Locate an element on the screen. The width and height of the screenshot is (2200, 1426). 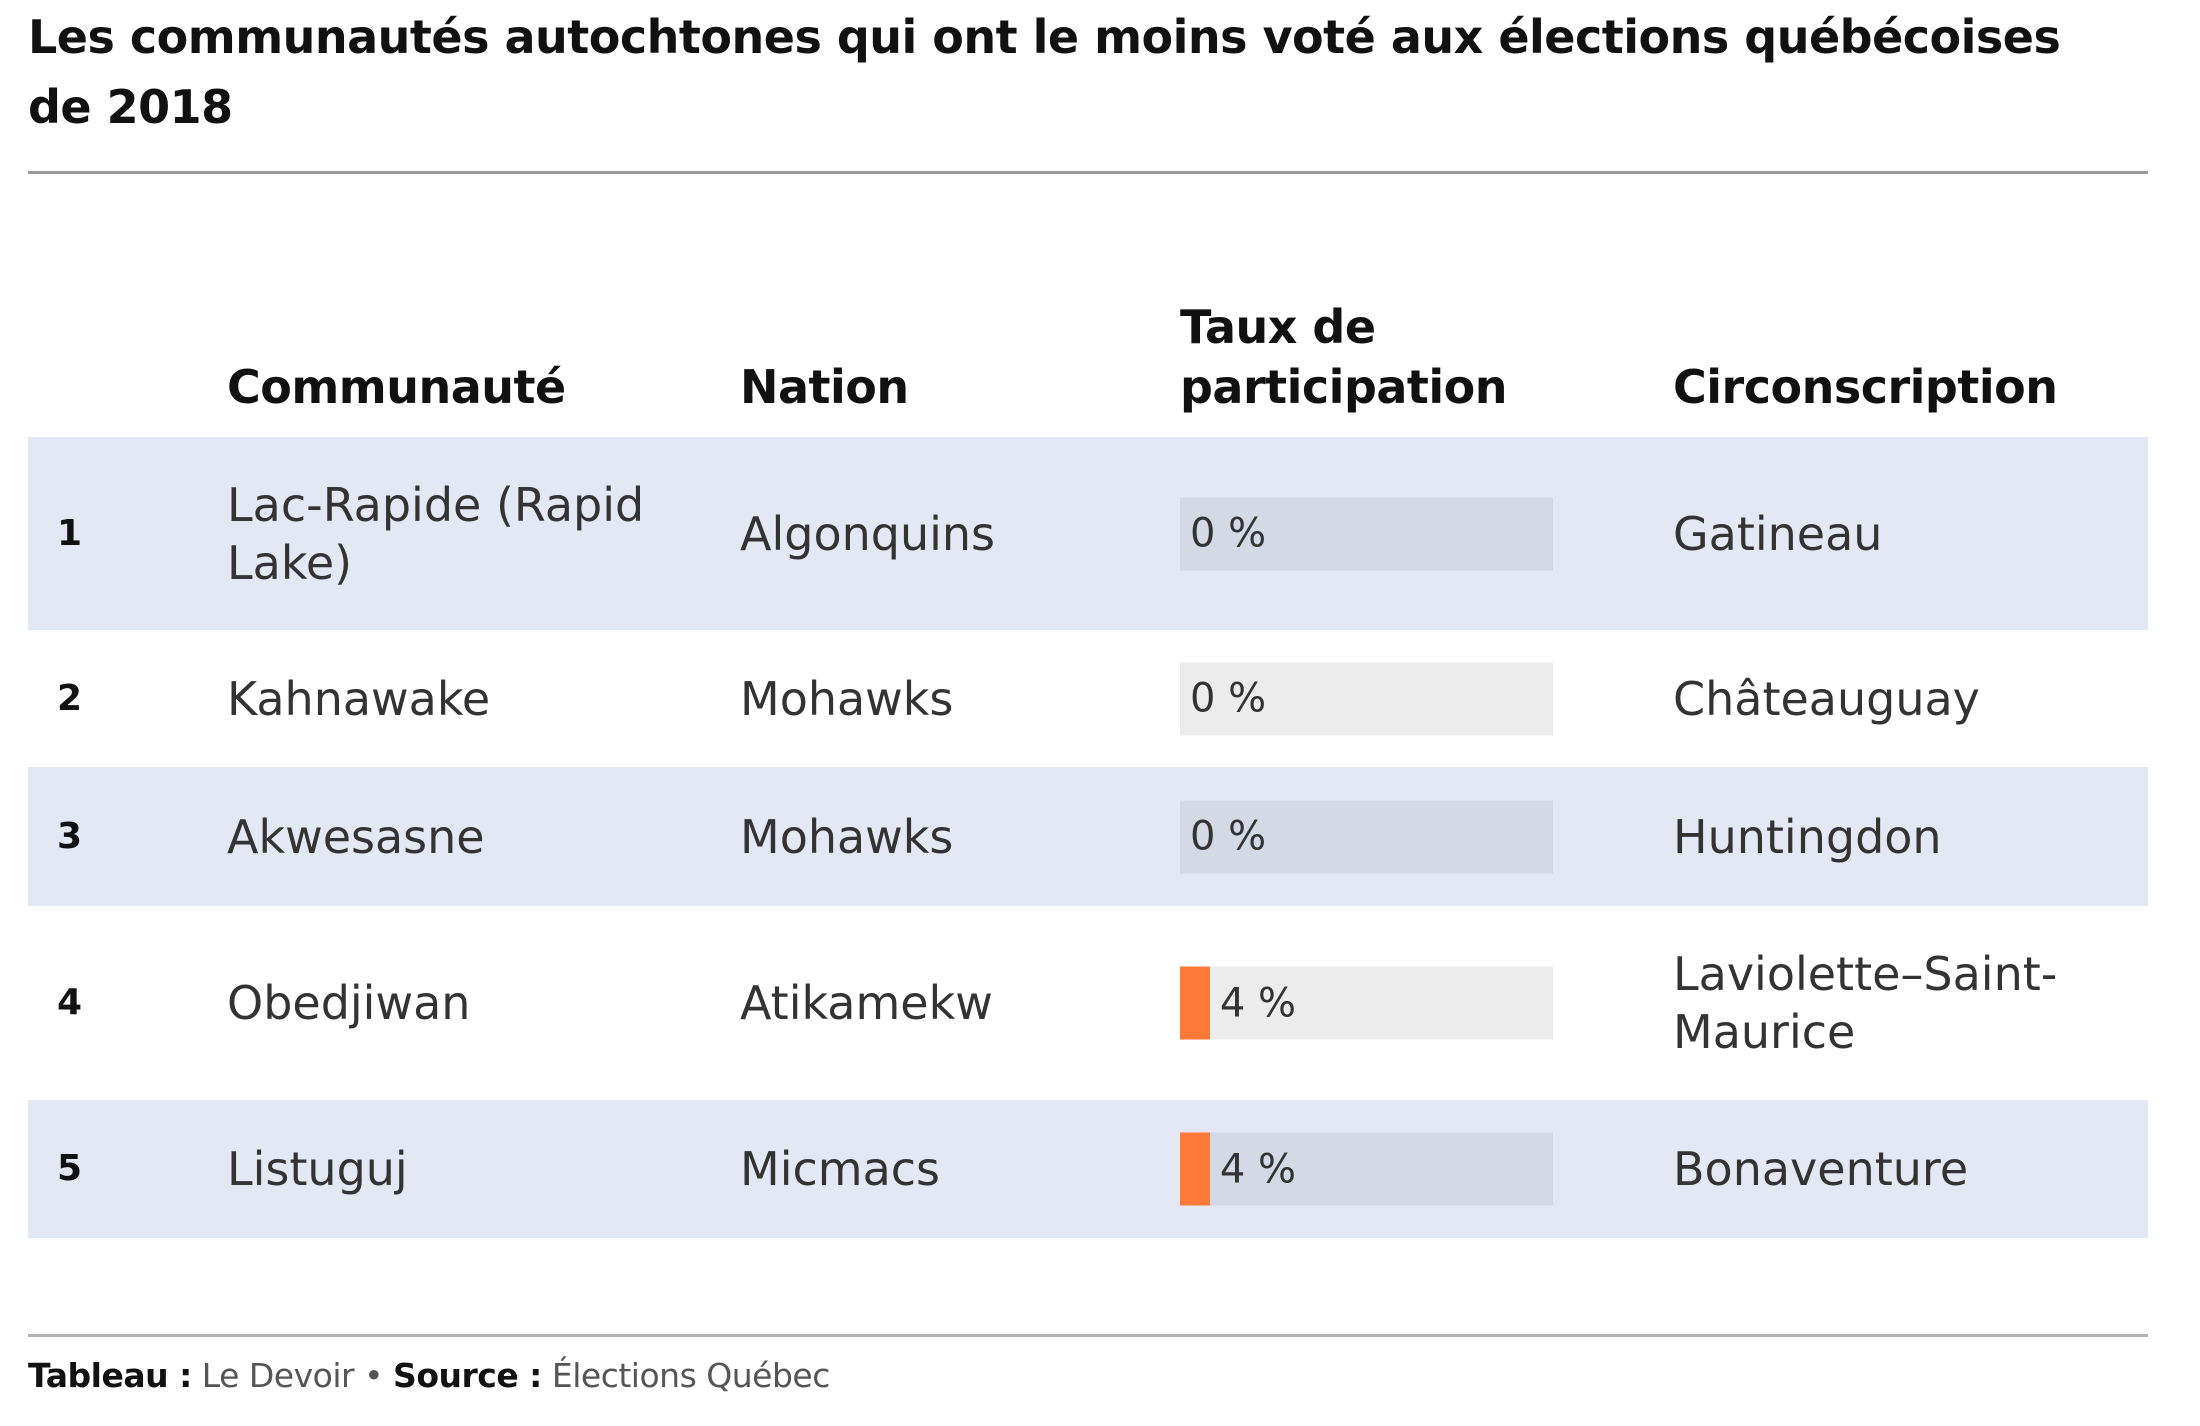
riding-name: Laviolette–Saint-Maurice is located at coordinates (1865, 1003).